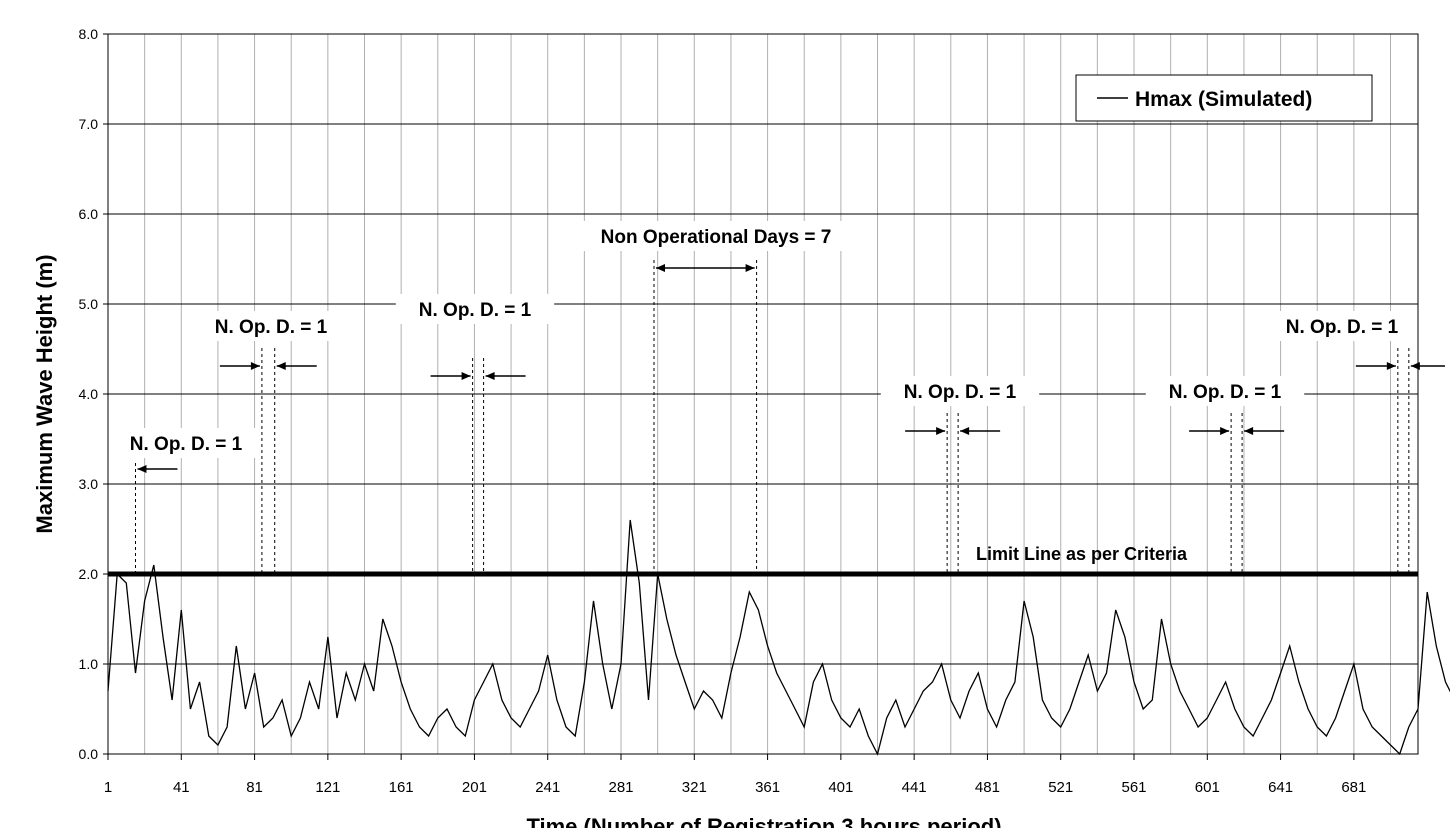 The image size is (1450, 828). Describe the element at coordinates (327, 787) in the screenshot. I see `x-tick-label: 121` at that location.